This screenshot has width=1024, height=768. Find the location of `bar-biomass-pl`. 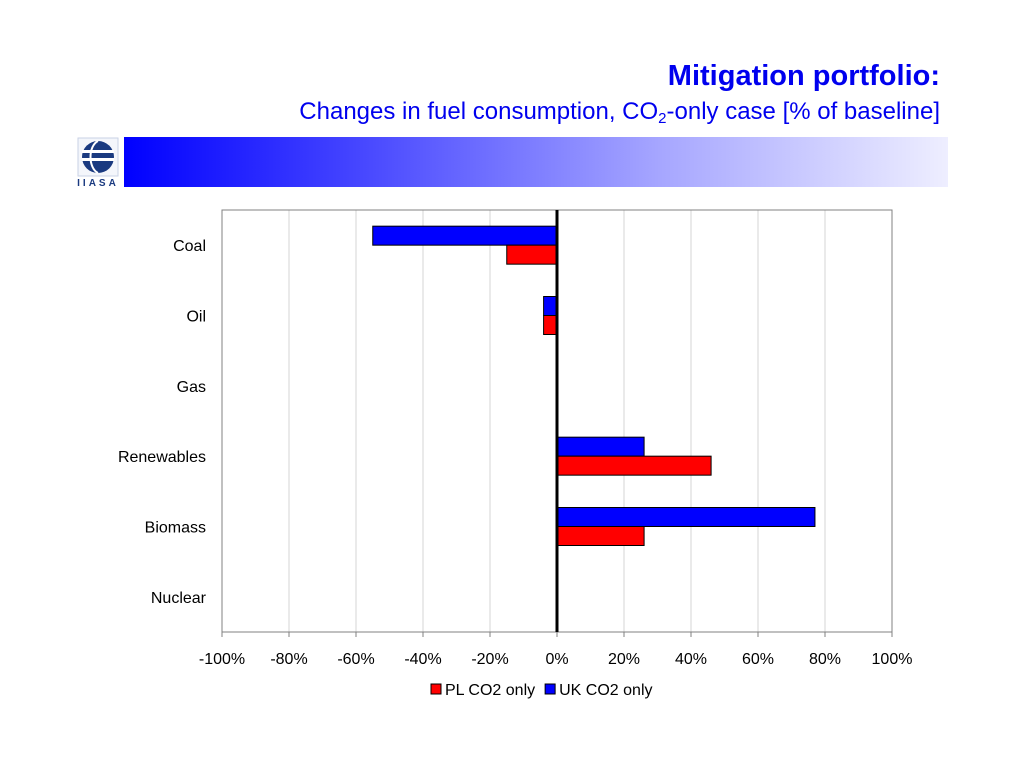

bar-biomass-pl is located at coordinates (600, 536).